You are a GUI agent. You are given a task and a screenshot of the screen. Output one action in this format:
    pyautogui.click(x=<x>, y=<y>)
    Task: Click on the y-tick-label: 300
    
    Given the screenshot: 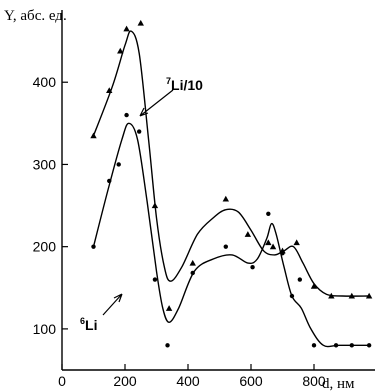 What is the action you would take?
    pyautogui.click(x=45, y=164)
    